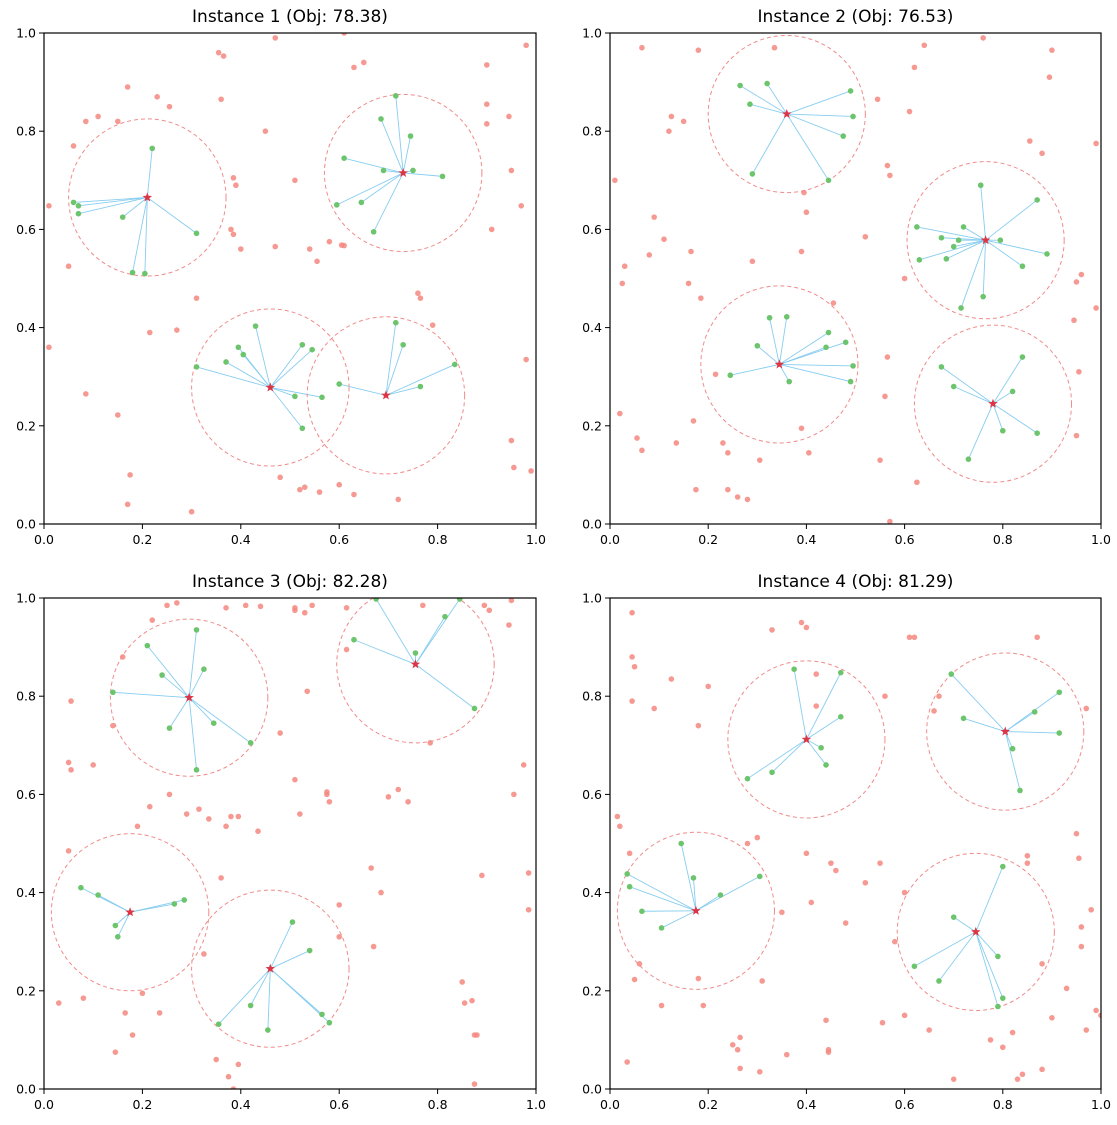 Image resolution: width=1117 pixels, height=1125 pixels. I want to click on x-tick-label: 1.0, so click(536, 1104).